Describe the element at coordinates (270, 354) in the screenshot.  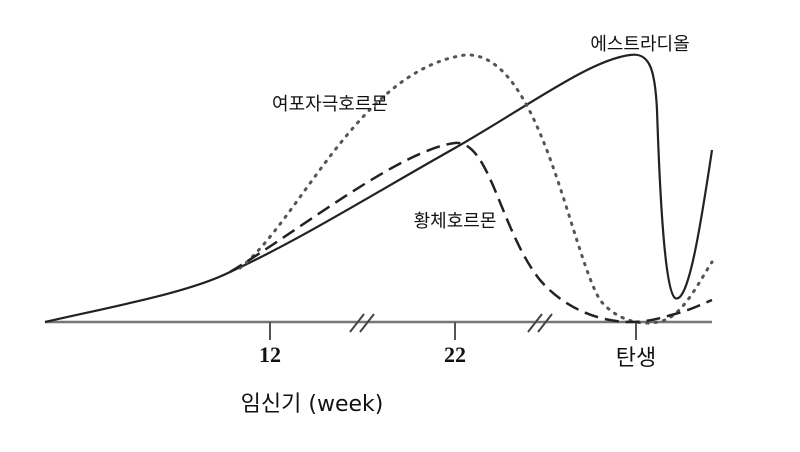
I see `x-tick-label: 12` at that location.